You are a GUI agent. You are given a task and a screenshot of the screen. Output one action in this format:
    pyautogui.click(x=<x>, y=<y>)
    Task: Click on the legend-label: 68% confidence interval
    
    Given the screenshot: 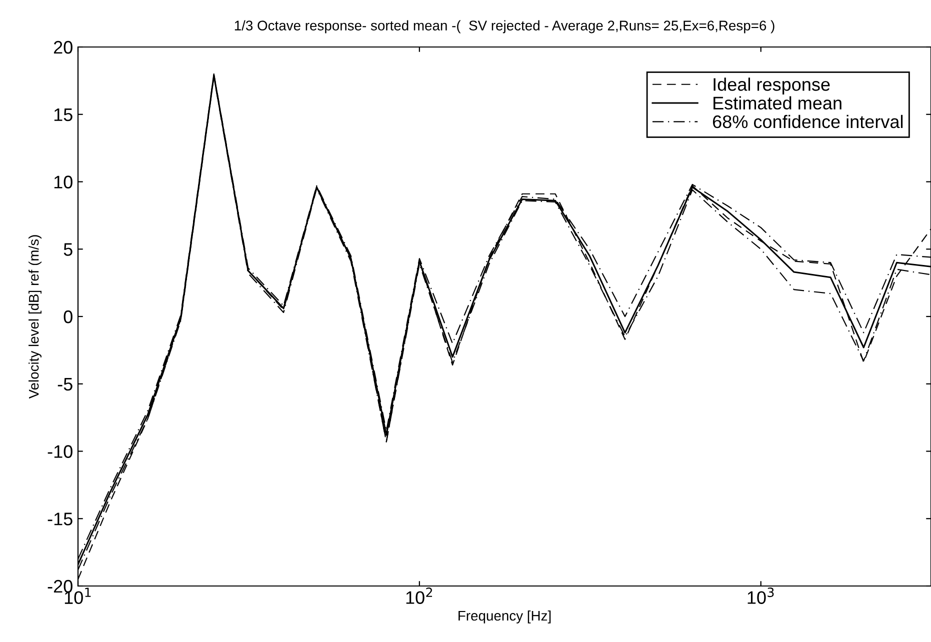 What is the action you would take?
    pyautogui.click(x=807, y=121)
    